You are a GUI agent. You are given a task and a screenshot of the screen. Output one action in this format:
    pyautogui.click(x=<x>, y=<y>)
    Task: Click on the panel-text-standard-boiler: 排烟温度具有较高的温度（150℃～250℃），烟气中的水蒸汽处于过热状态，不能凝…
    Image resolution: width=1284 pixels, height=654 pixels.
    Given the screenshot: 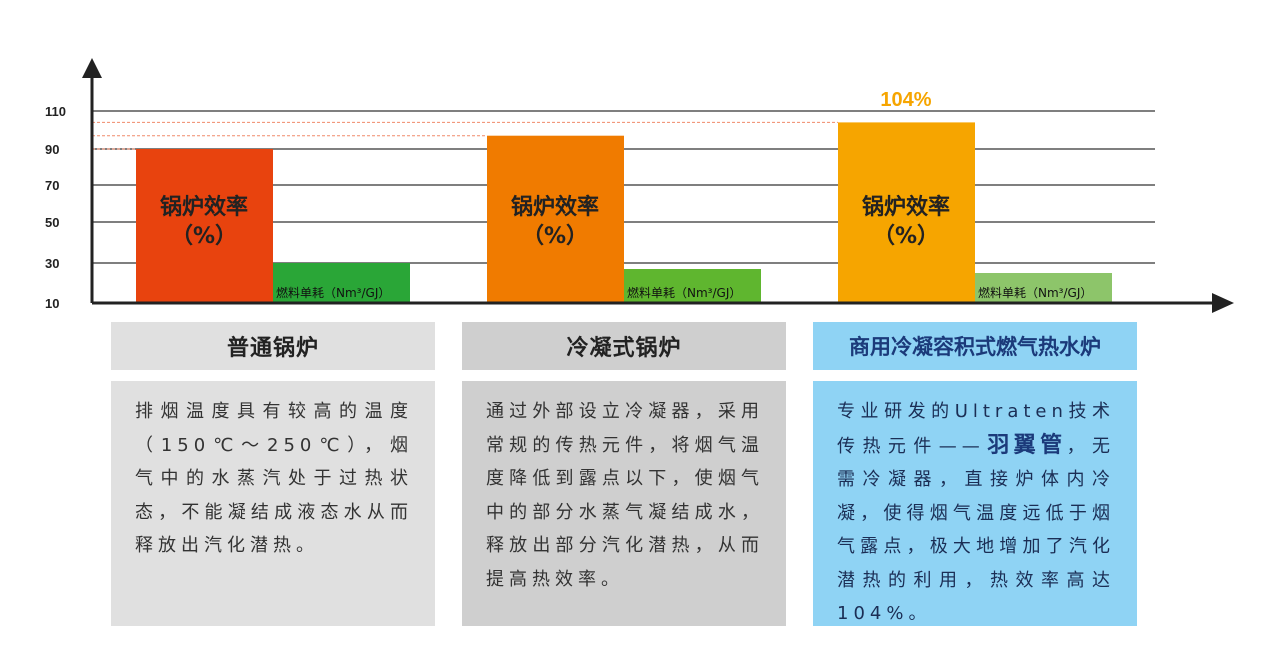 What is the action you would take?
    pyautogui.click(x=273, y=503)
    